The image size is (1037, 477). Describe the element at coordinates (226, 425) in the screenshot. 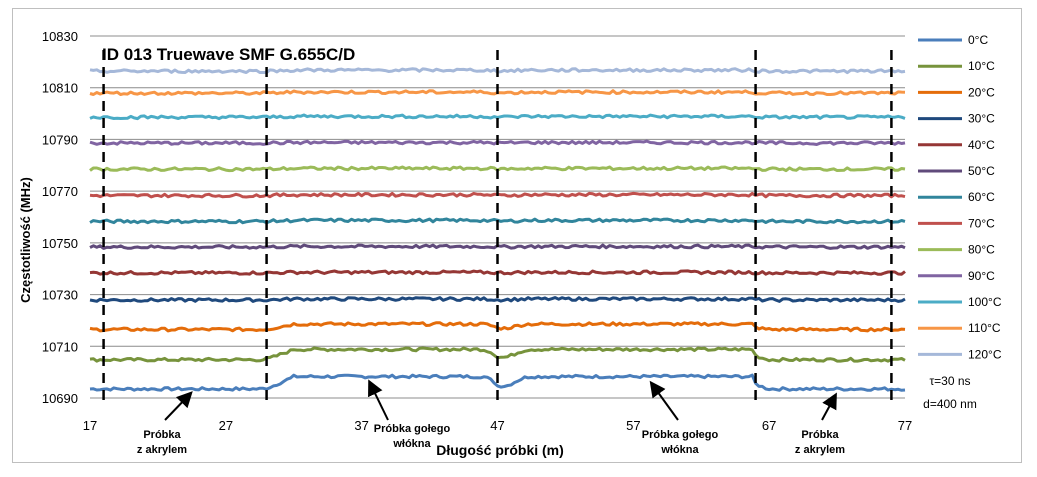

I see `x-tick-label: 27` at that location.